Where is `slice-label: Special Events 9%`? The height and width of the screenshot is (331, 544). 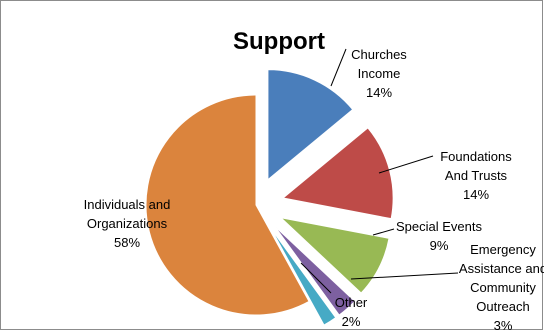
slice-label: Special Events 9% is located at coordinates (439, 236).